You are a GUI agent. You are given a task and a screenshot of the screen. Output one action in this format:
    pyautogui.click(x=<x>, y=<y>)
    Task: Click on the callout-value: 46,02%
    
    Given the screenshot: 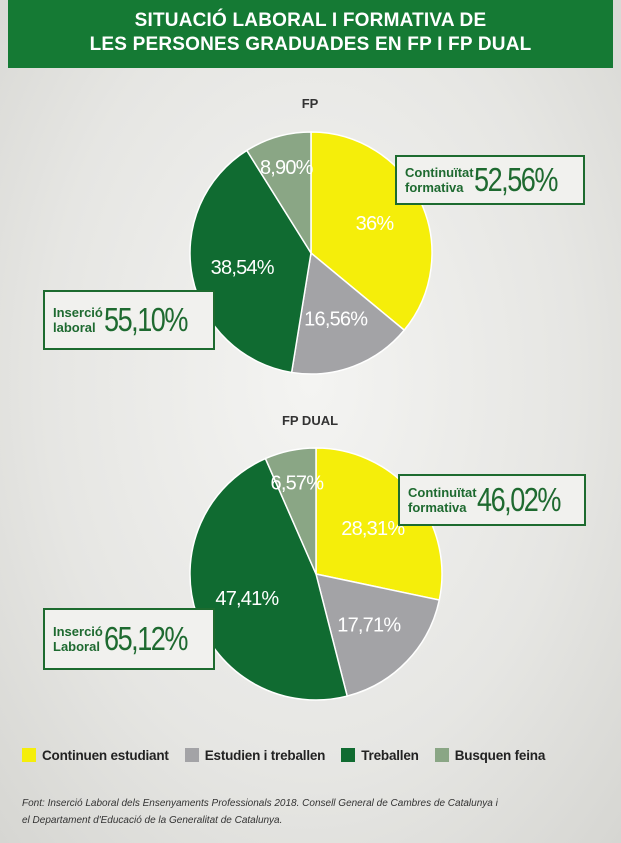 What is the action you would take?
    pyautogui.click(x=518, y=499)
    